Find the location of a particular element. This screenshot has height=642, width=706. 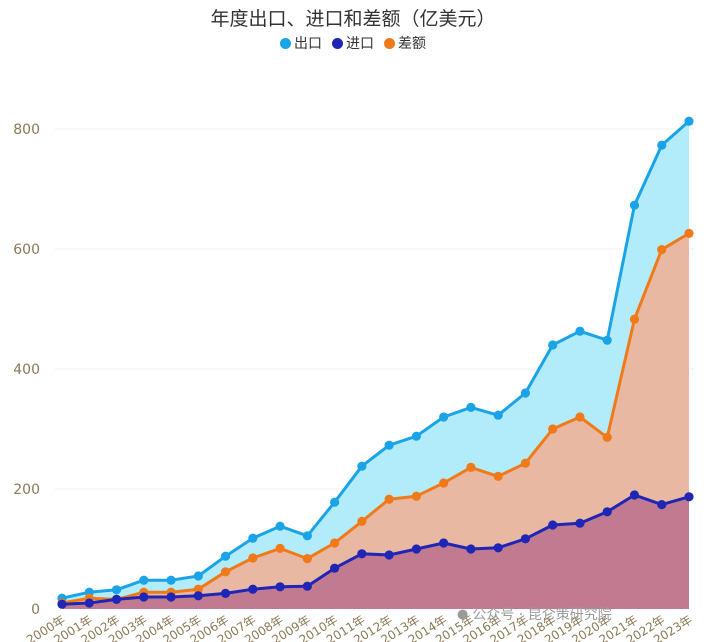

point-balance-2008年 is located at coordinates (280, 548).